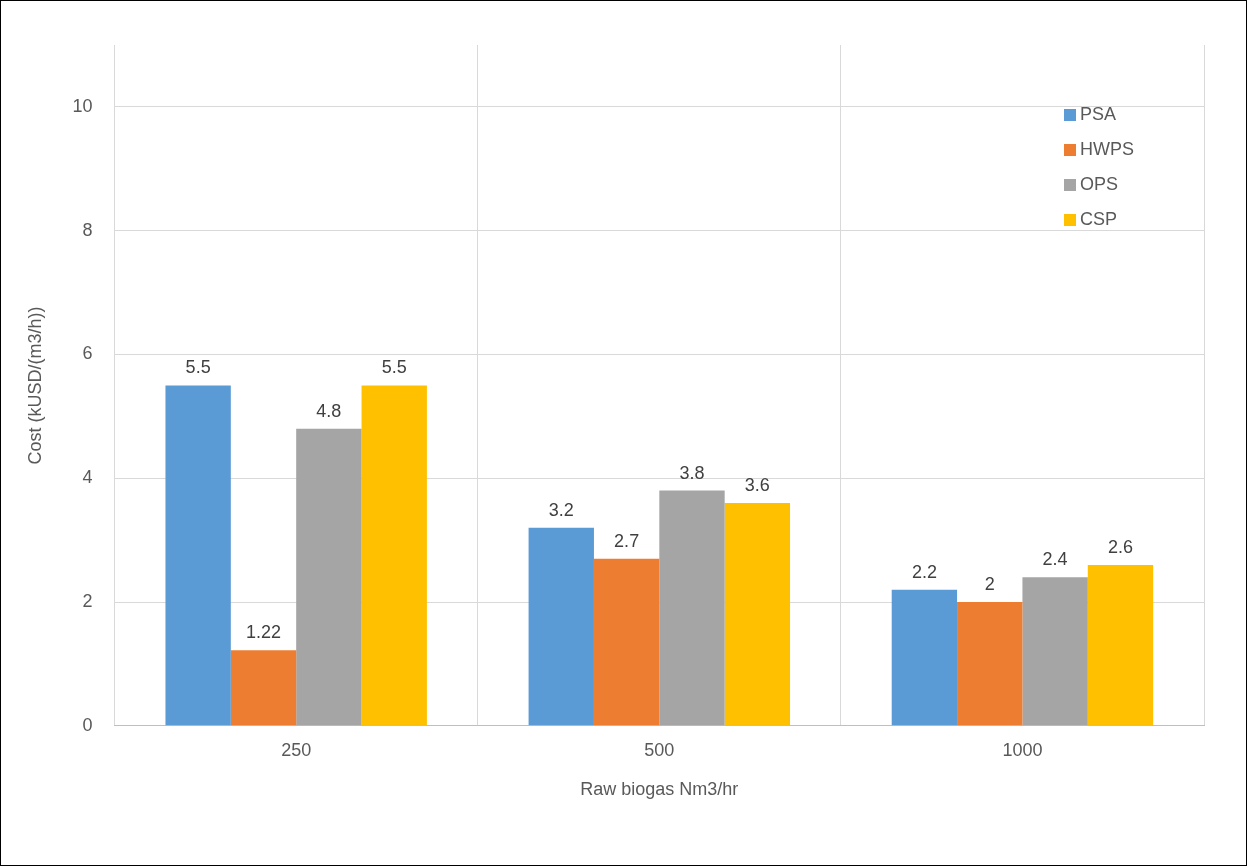 This screenshot has width=1247, height=866. I want to click on y-tick-label: 6, so click(87, 353).